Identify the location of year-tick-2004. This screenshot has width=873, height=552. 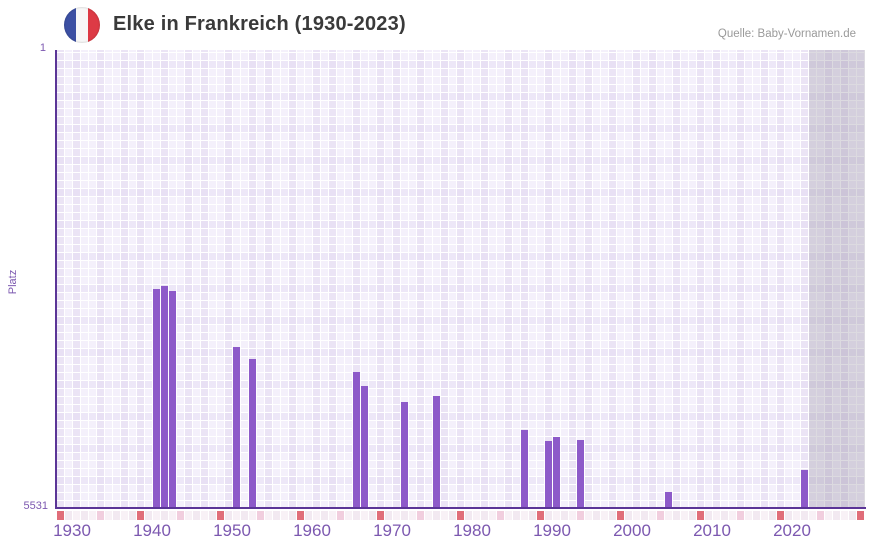
(652, 515).